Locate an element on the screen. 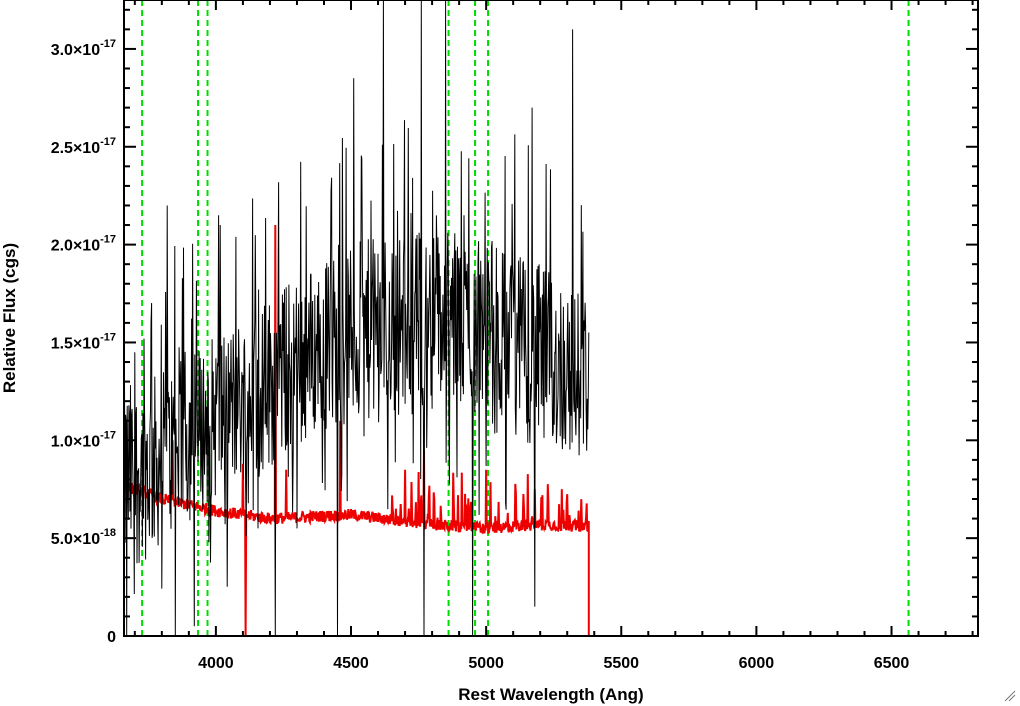 The width and height of the screenshot is (1020, 706). x-tick-label: 4000 is located at coordinates (216, 663).